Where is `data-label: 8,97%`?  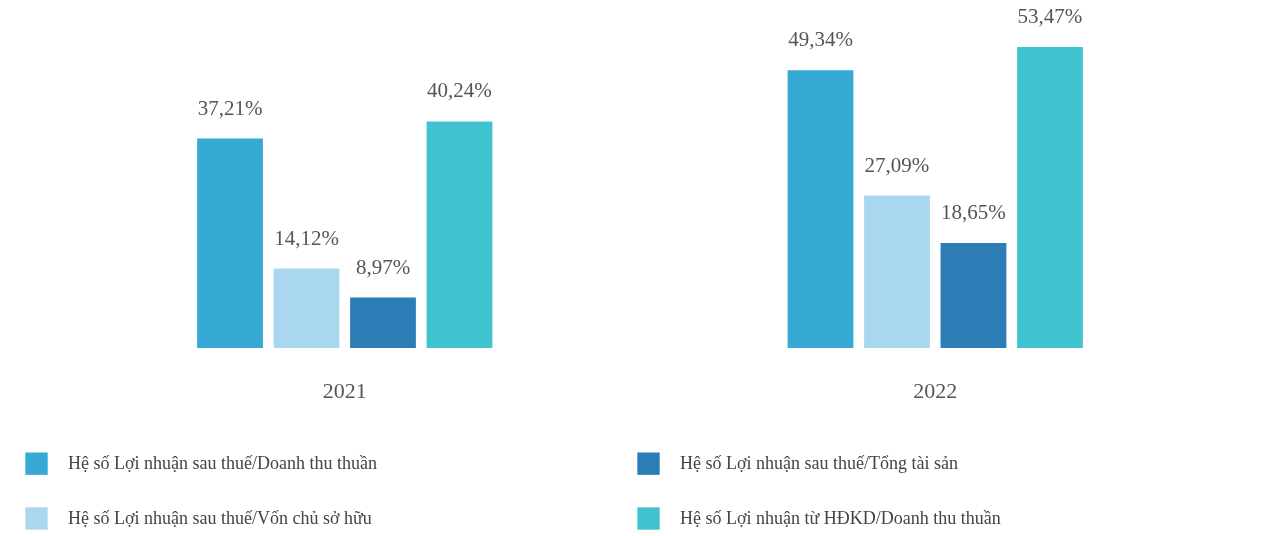
data-label: 8,97% is located at coordinates (383, 266).